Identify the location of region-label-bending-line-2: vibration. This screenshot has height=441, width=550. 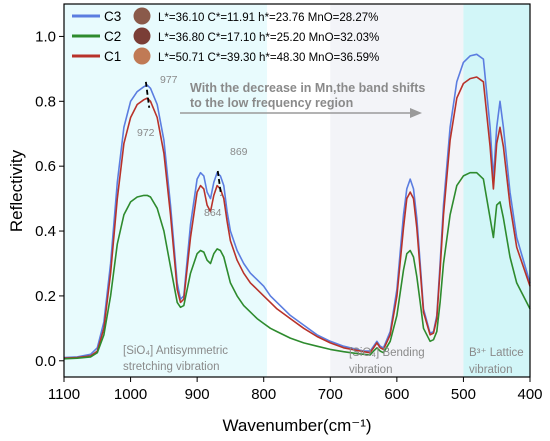
(370, 370).